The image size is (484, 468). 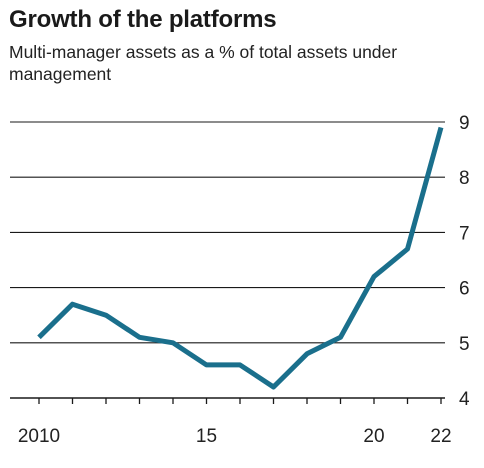 What do you see at coordinates (464, 399) in the screenshot?
I see `y-tick-label: 4` at bounding box center [464, 399].